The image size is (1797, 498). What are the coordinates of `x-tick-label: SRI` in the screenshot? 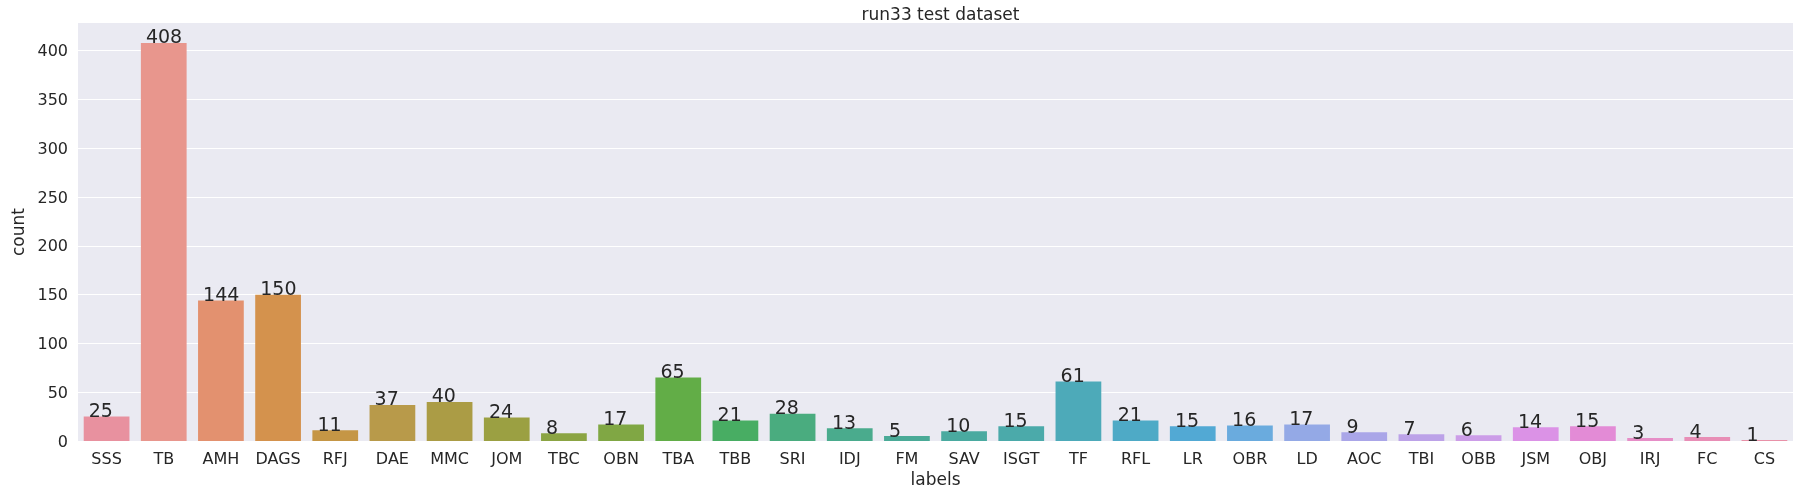 It's located at (792, 458).